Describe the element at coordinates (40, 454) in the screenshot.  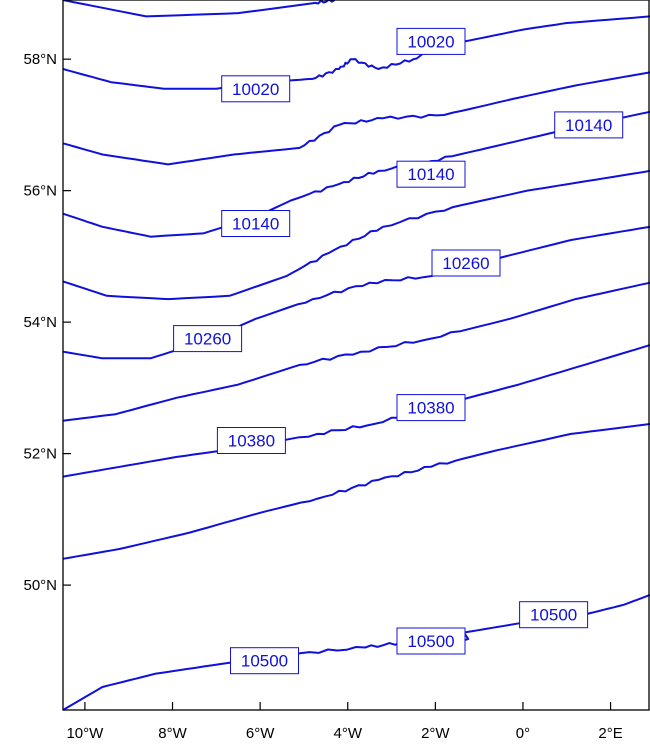
I see `y-tick-label: 52°N` at that location.